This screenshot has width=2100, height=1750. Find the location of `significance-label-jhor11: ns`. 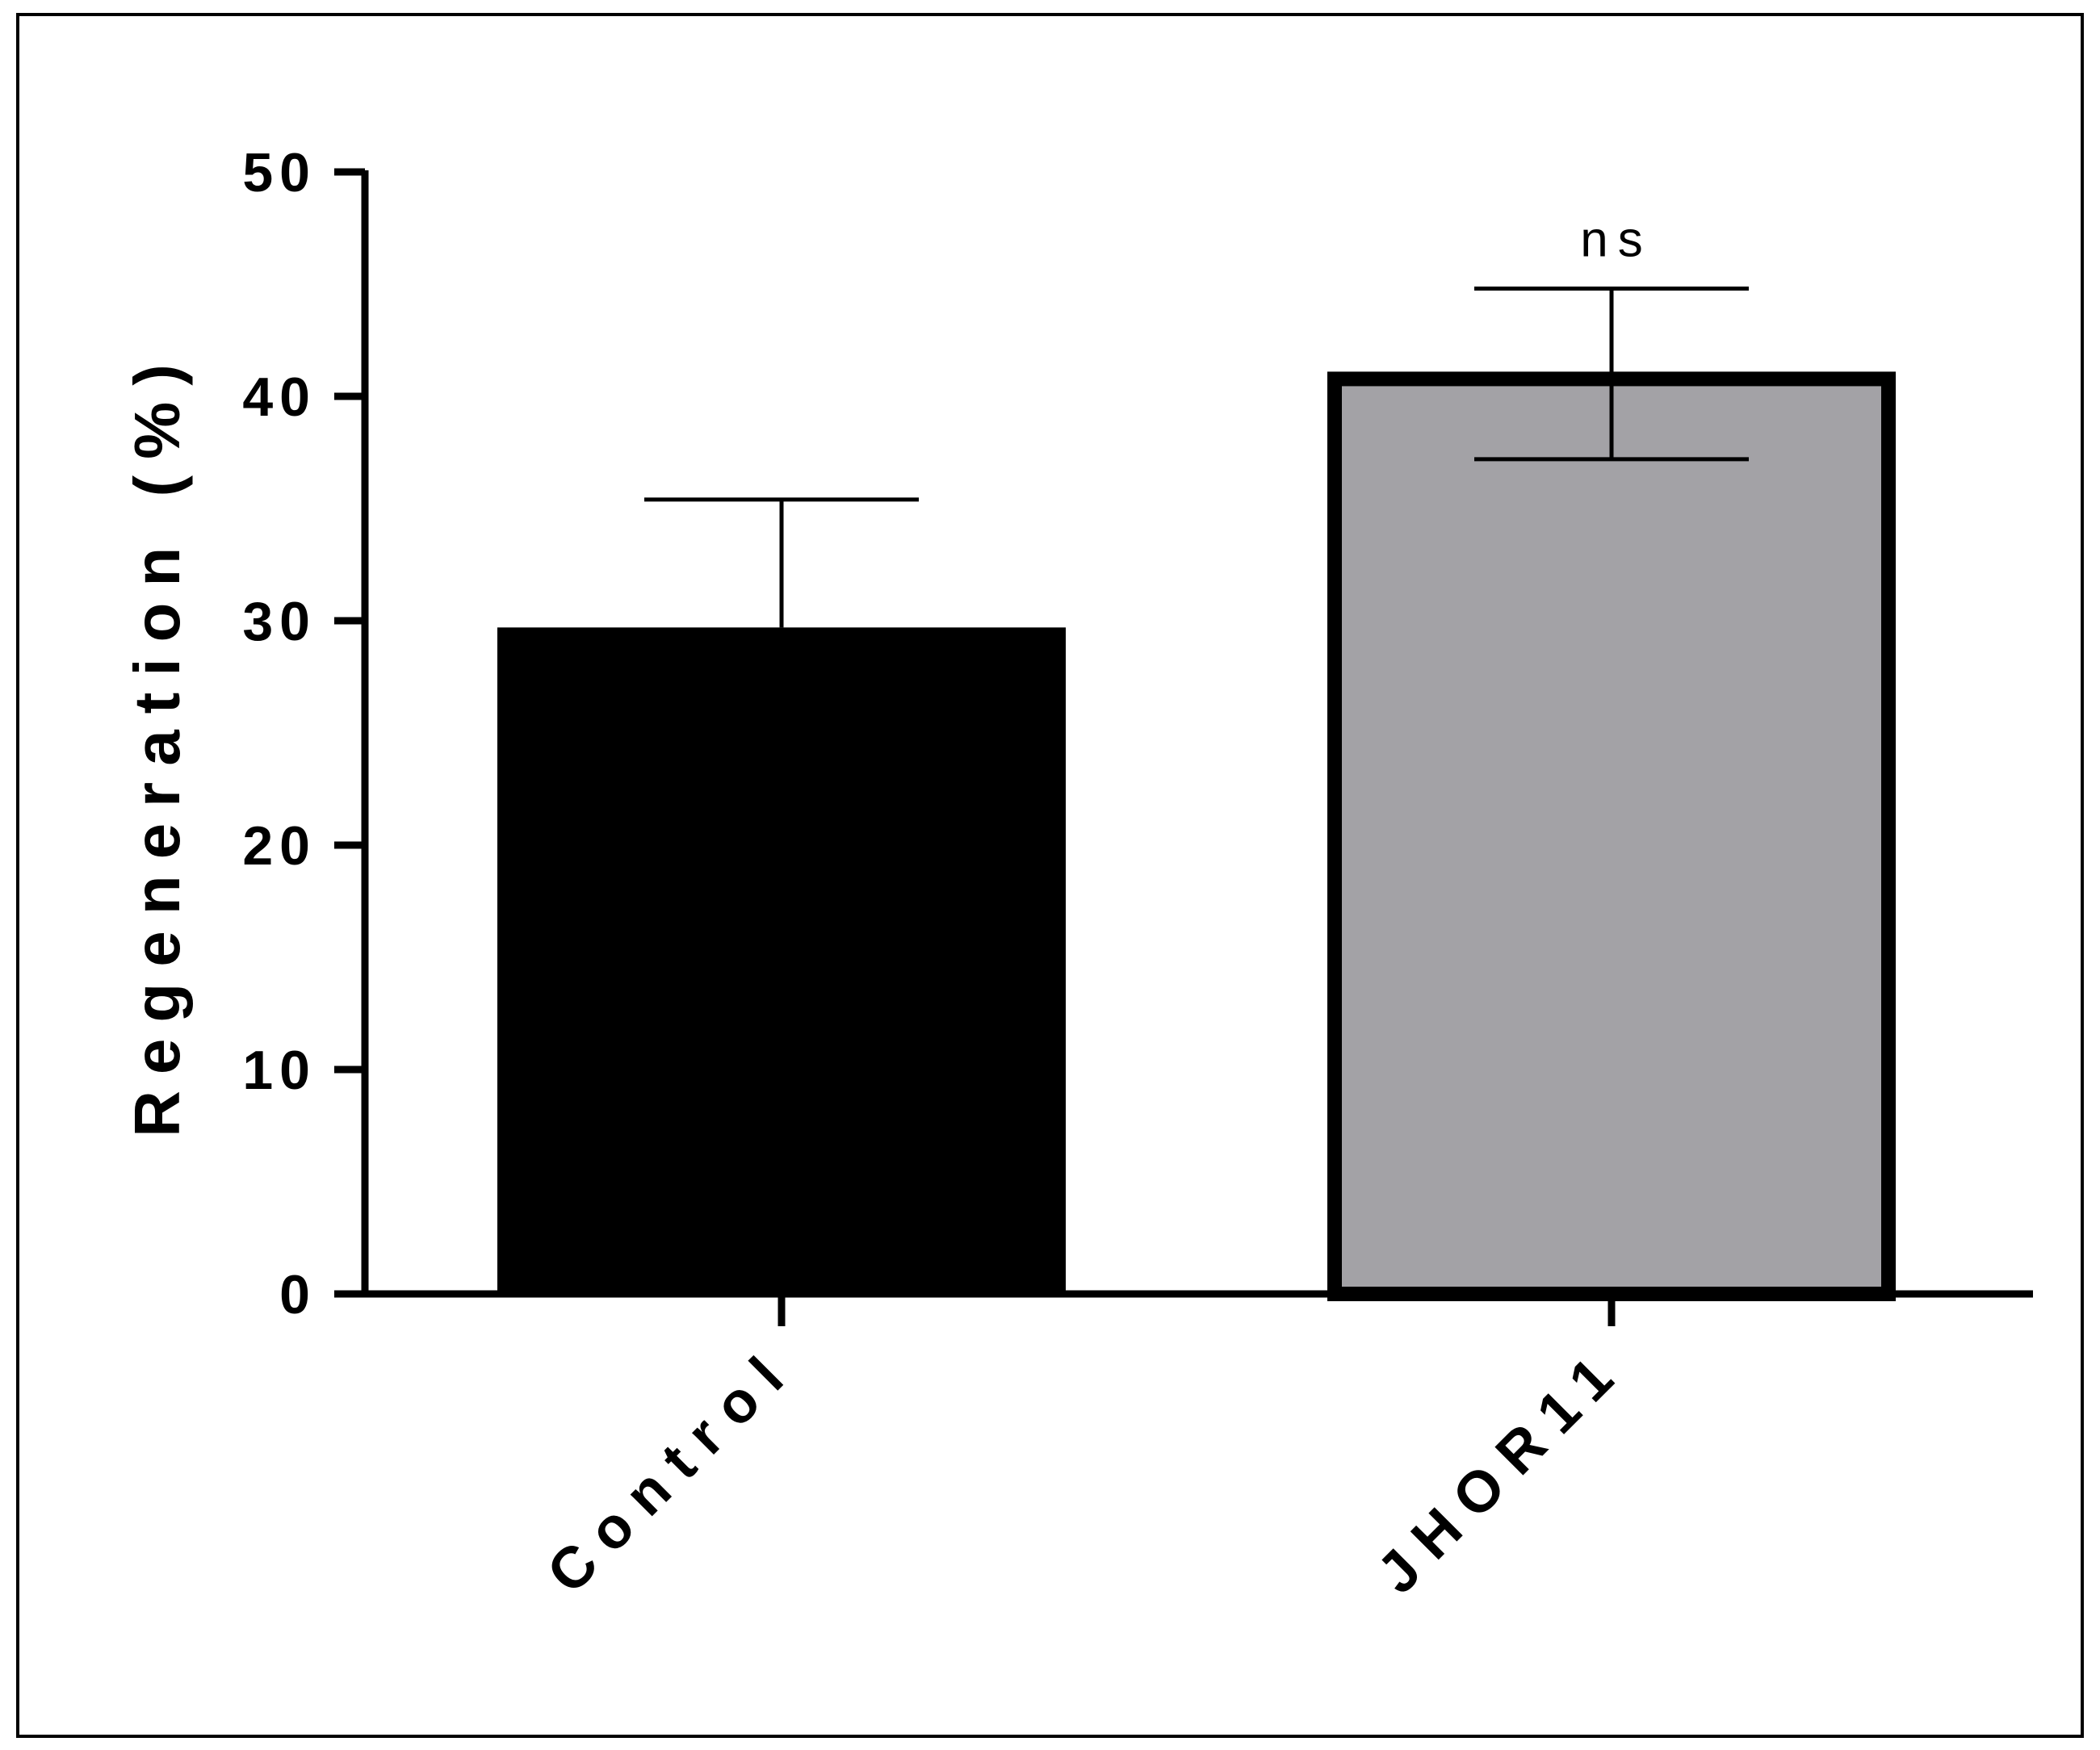

significance-label-jhor11: ns is located at coordinates (1616, 240).